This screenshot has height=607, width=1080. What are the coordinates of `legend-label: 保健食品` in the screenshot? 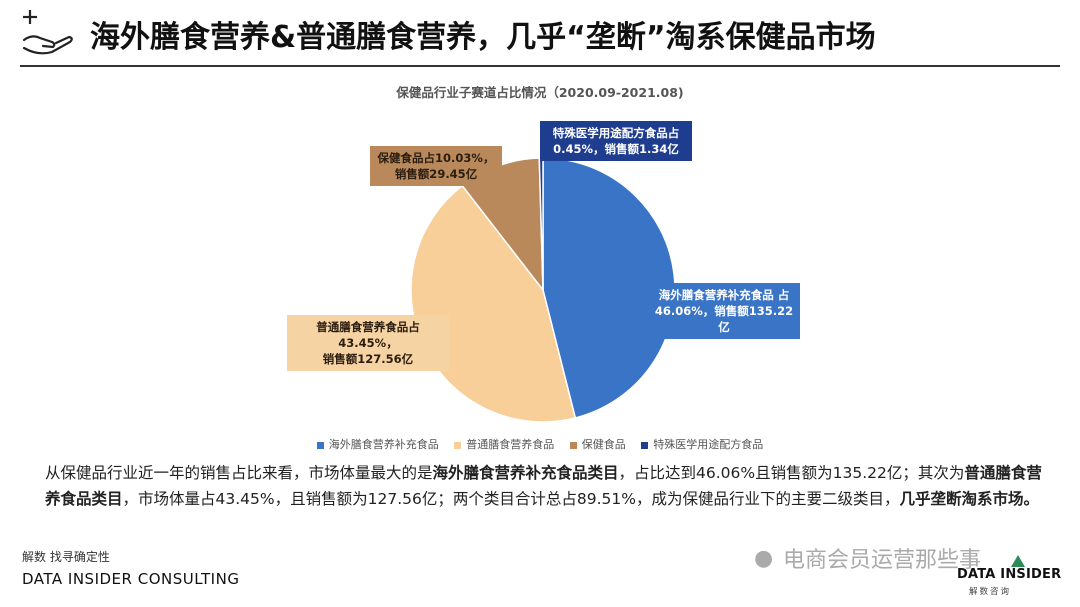 It's located at (603, 444).